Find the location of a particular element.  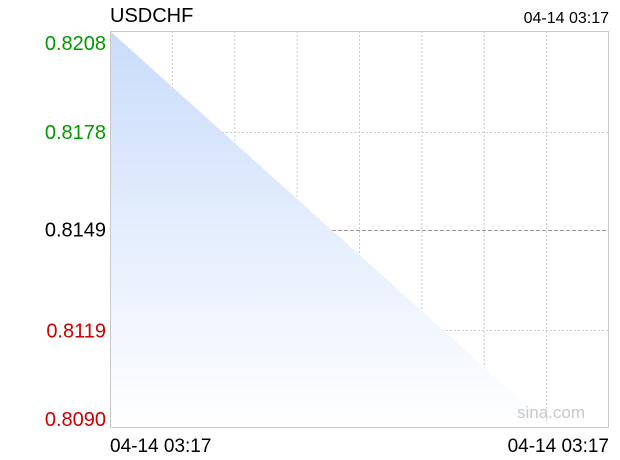

y-axis-ticks: 0.8208 0.8178 0.8149 0.8119 0.8090 is located at coordinates (75, 232).